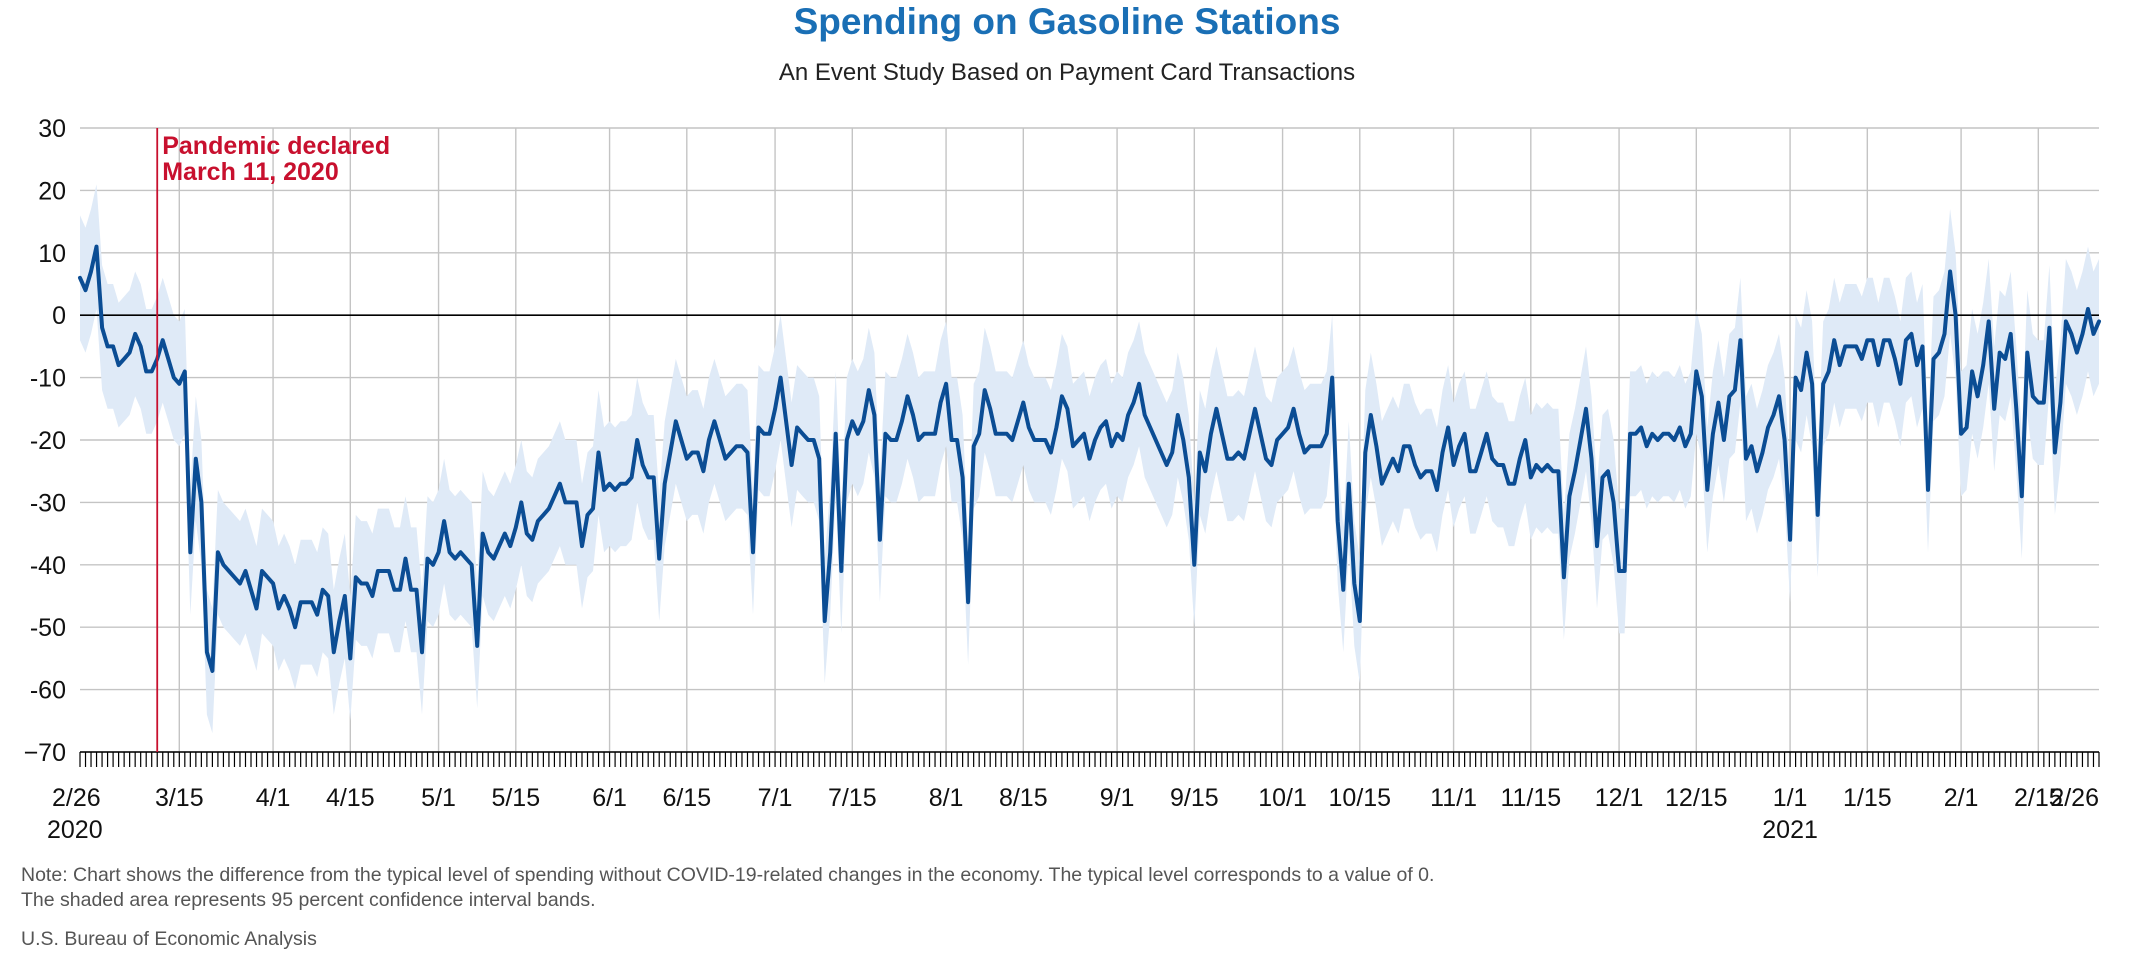  Describe the element at coordinates (1282, 798) in the screenshot. I see `x-tick-label: 10/1` at that location.